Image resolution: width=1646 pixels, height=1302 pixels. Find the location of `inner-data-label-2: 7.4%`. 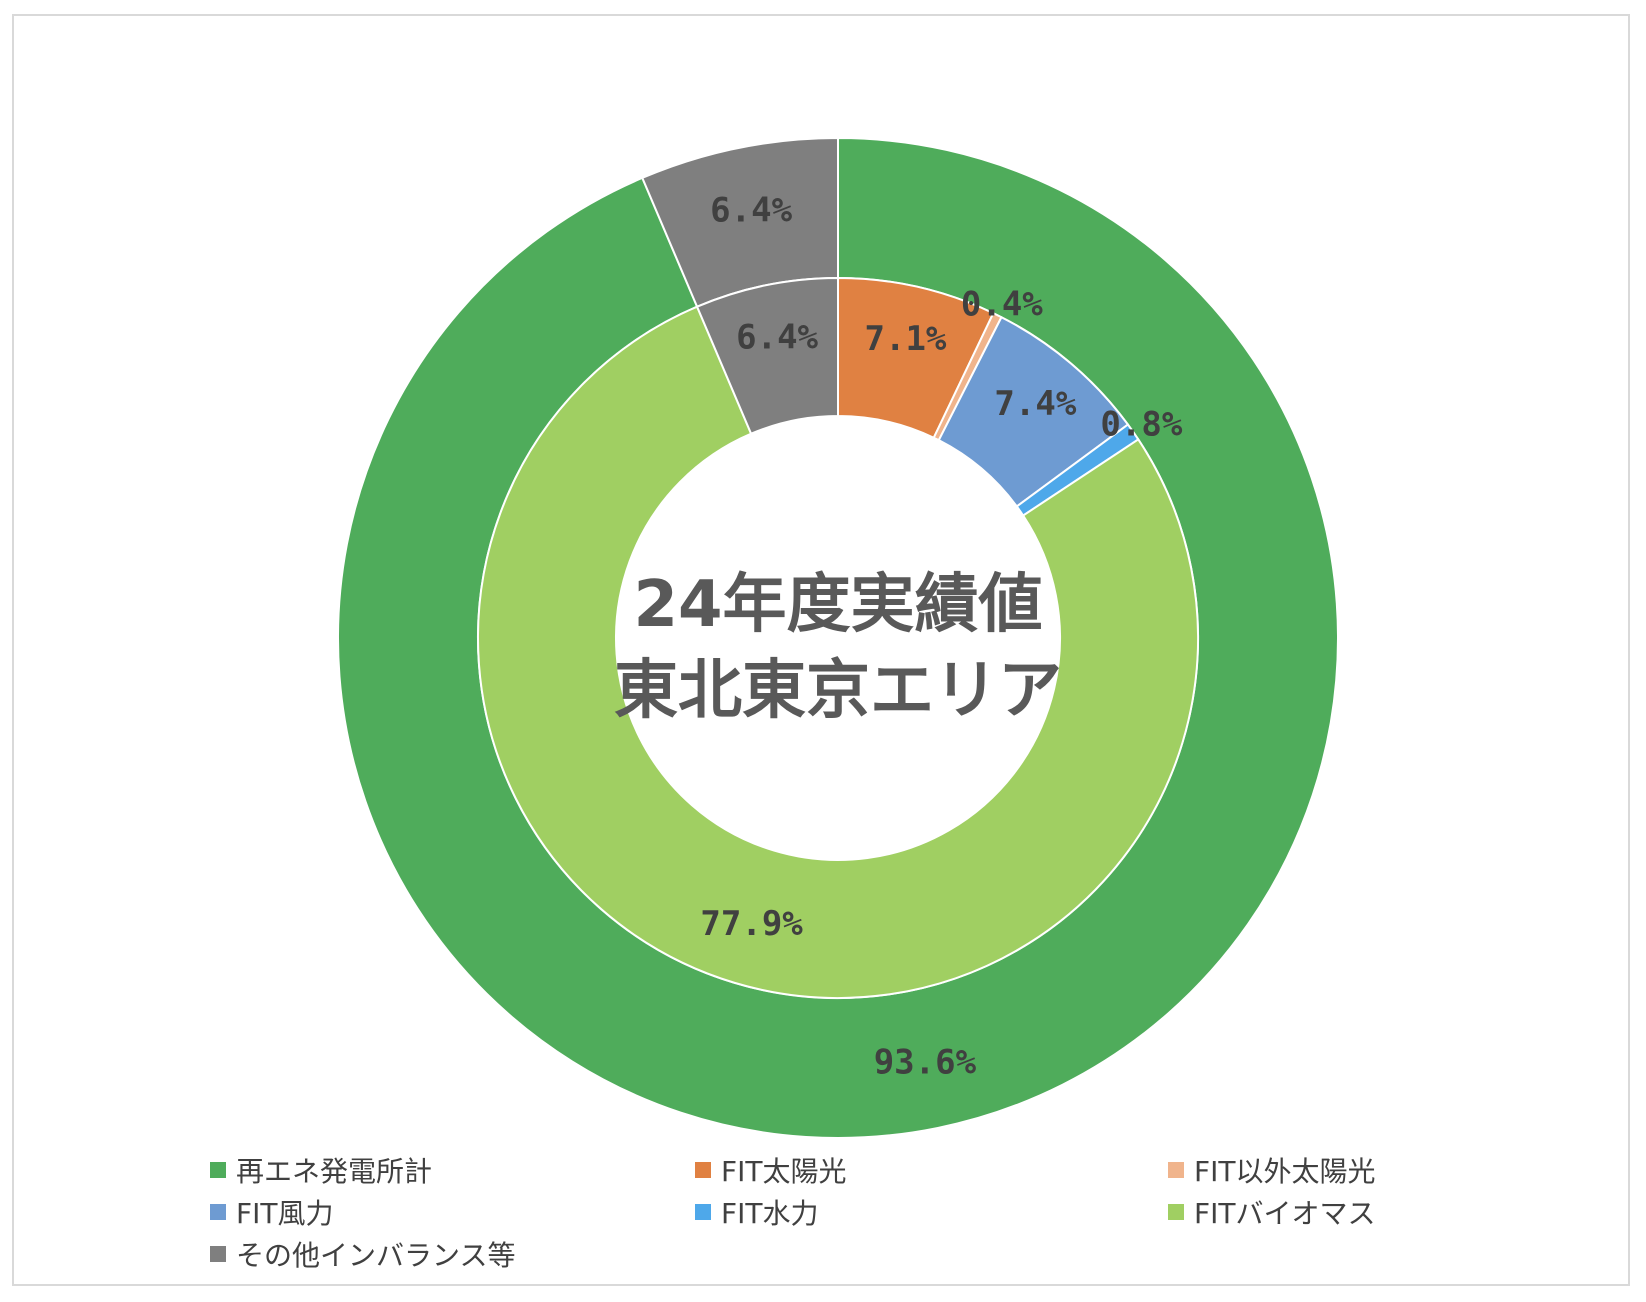

inner-data-label-2: 7.4% is located at coordinates (1035, 404).